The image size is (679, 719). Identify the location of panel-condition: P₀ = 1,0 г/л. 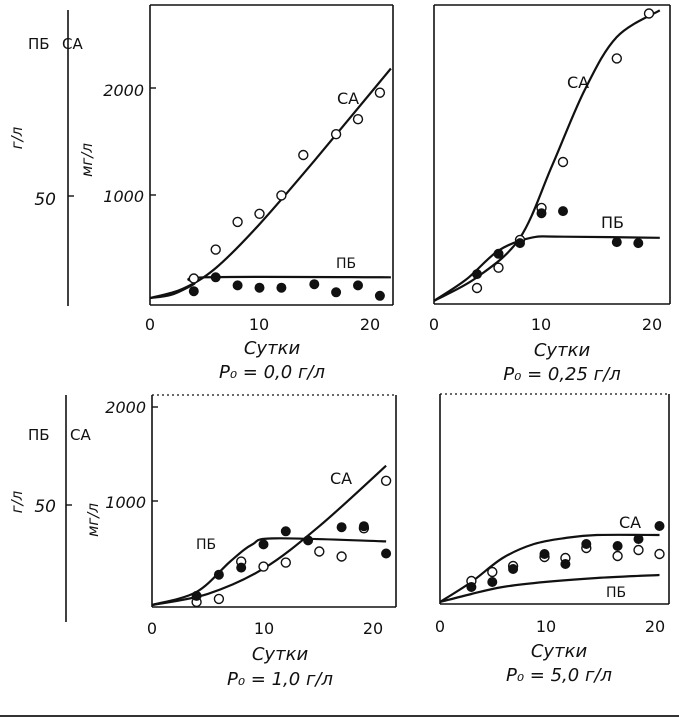
(280, 679).